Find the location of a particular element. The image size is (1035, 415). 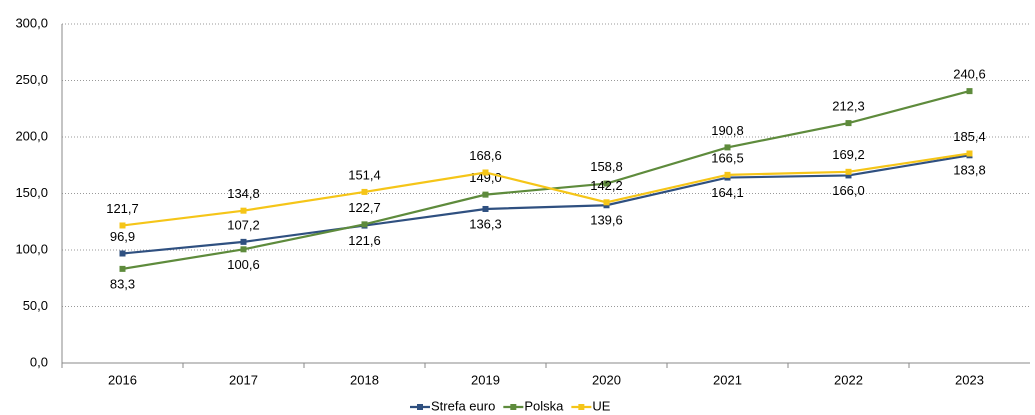

x-tick-label: 2019 is located at coordinates (485, 379).